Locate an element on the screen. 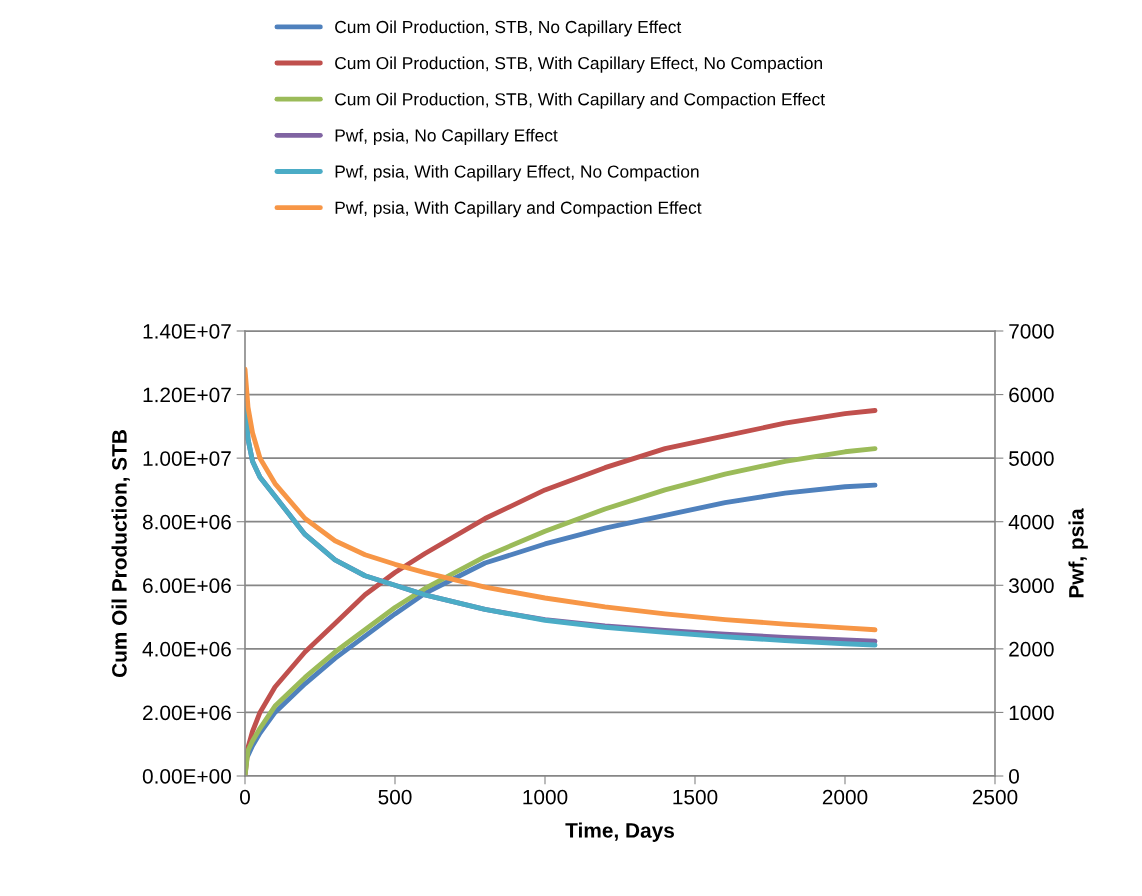  legend-label: Cum Oil Production, STB, With Capillary Effect, No Compaction is located at coordinates (578, 64).